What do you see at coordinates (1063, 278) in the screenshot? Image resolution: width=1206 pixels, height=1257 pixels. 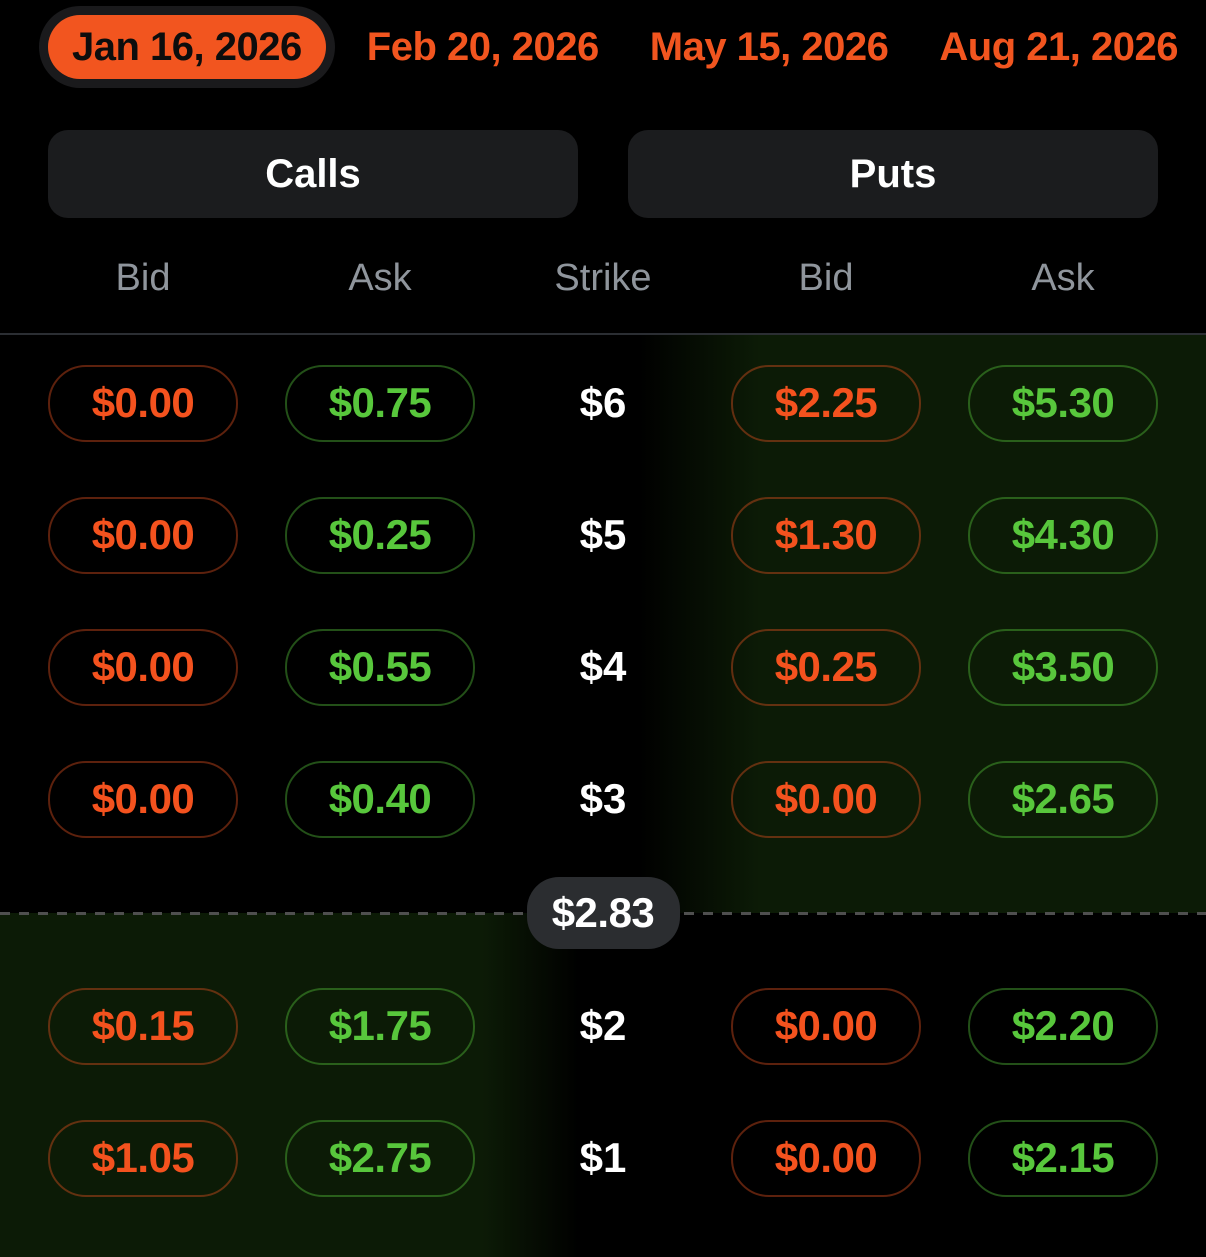 I see `header-put-ask: Ask` at bounding box center [1063, 278].